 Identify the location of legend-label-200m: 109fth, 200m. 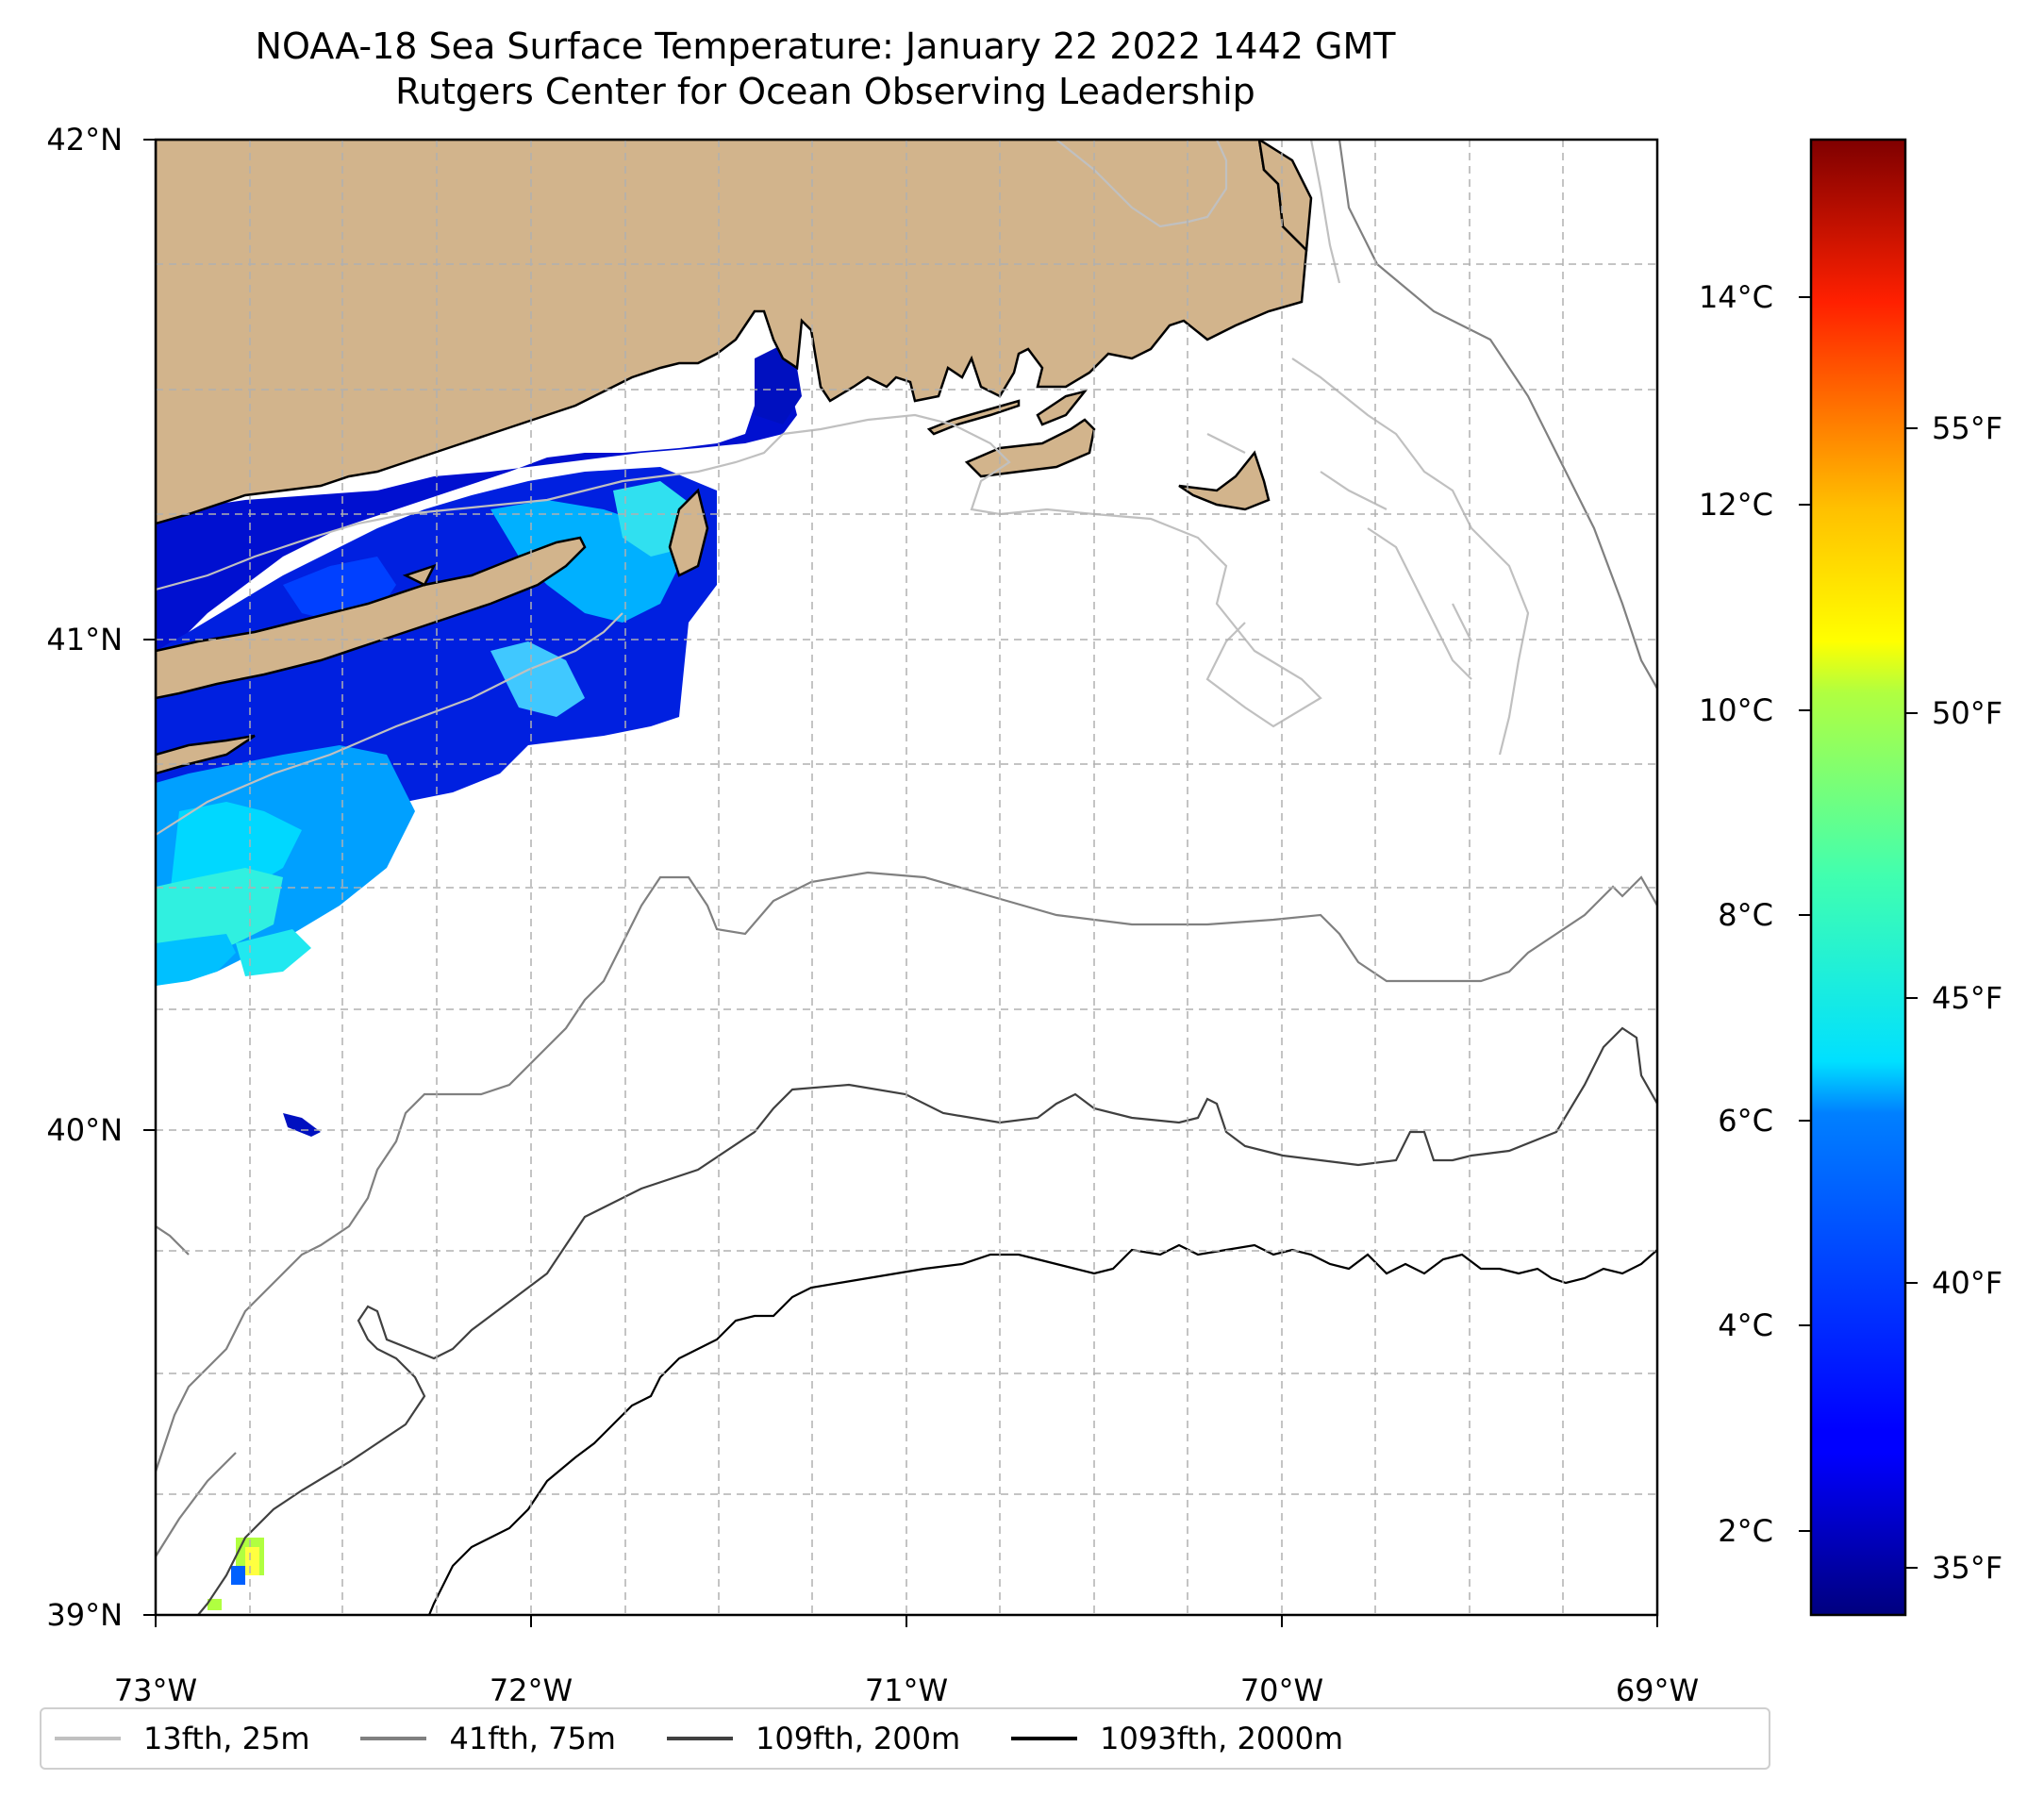
(858, 1738).